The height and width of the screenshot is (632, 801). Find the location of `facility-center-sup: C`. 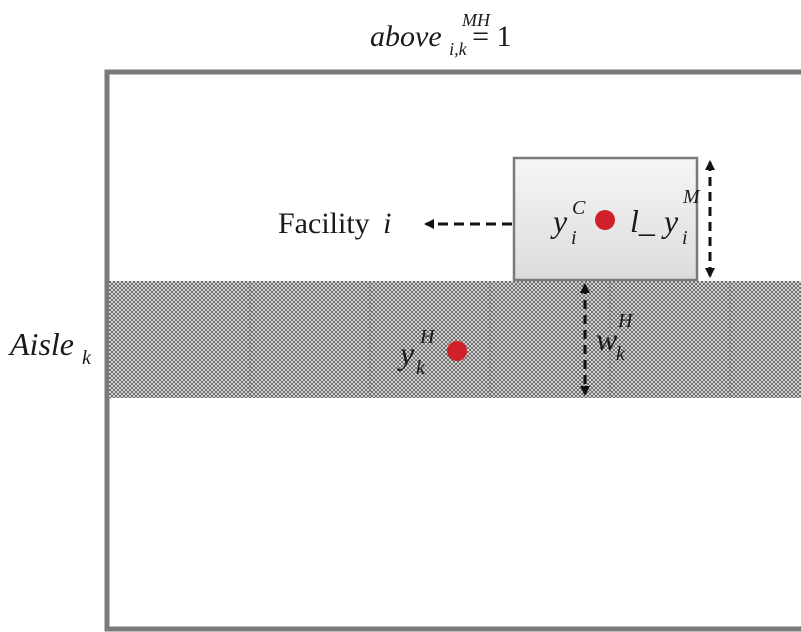

facility-center-sup: C is located at coordinates (579, 208).